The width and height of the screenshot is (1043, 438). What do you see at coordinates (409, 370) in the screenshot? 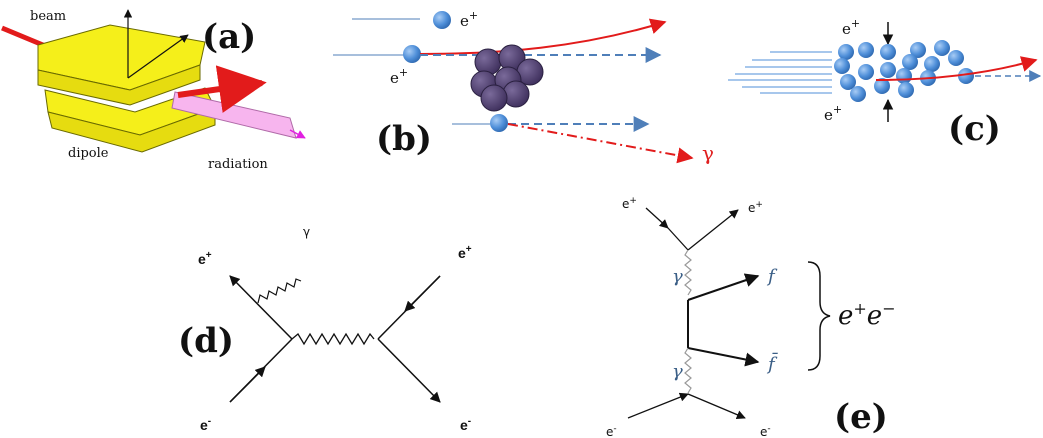
I see `d-line-bottom-right` at bounding box center [409, 370].